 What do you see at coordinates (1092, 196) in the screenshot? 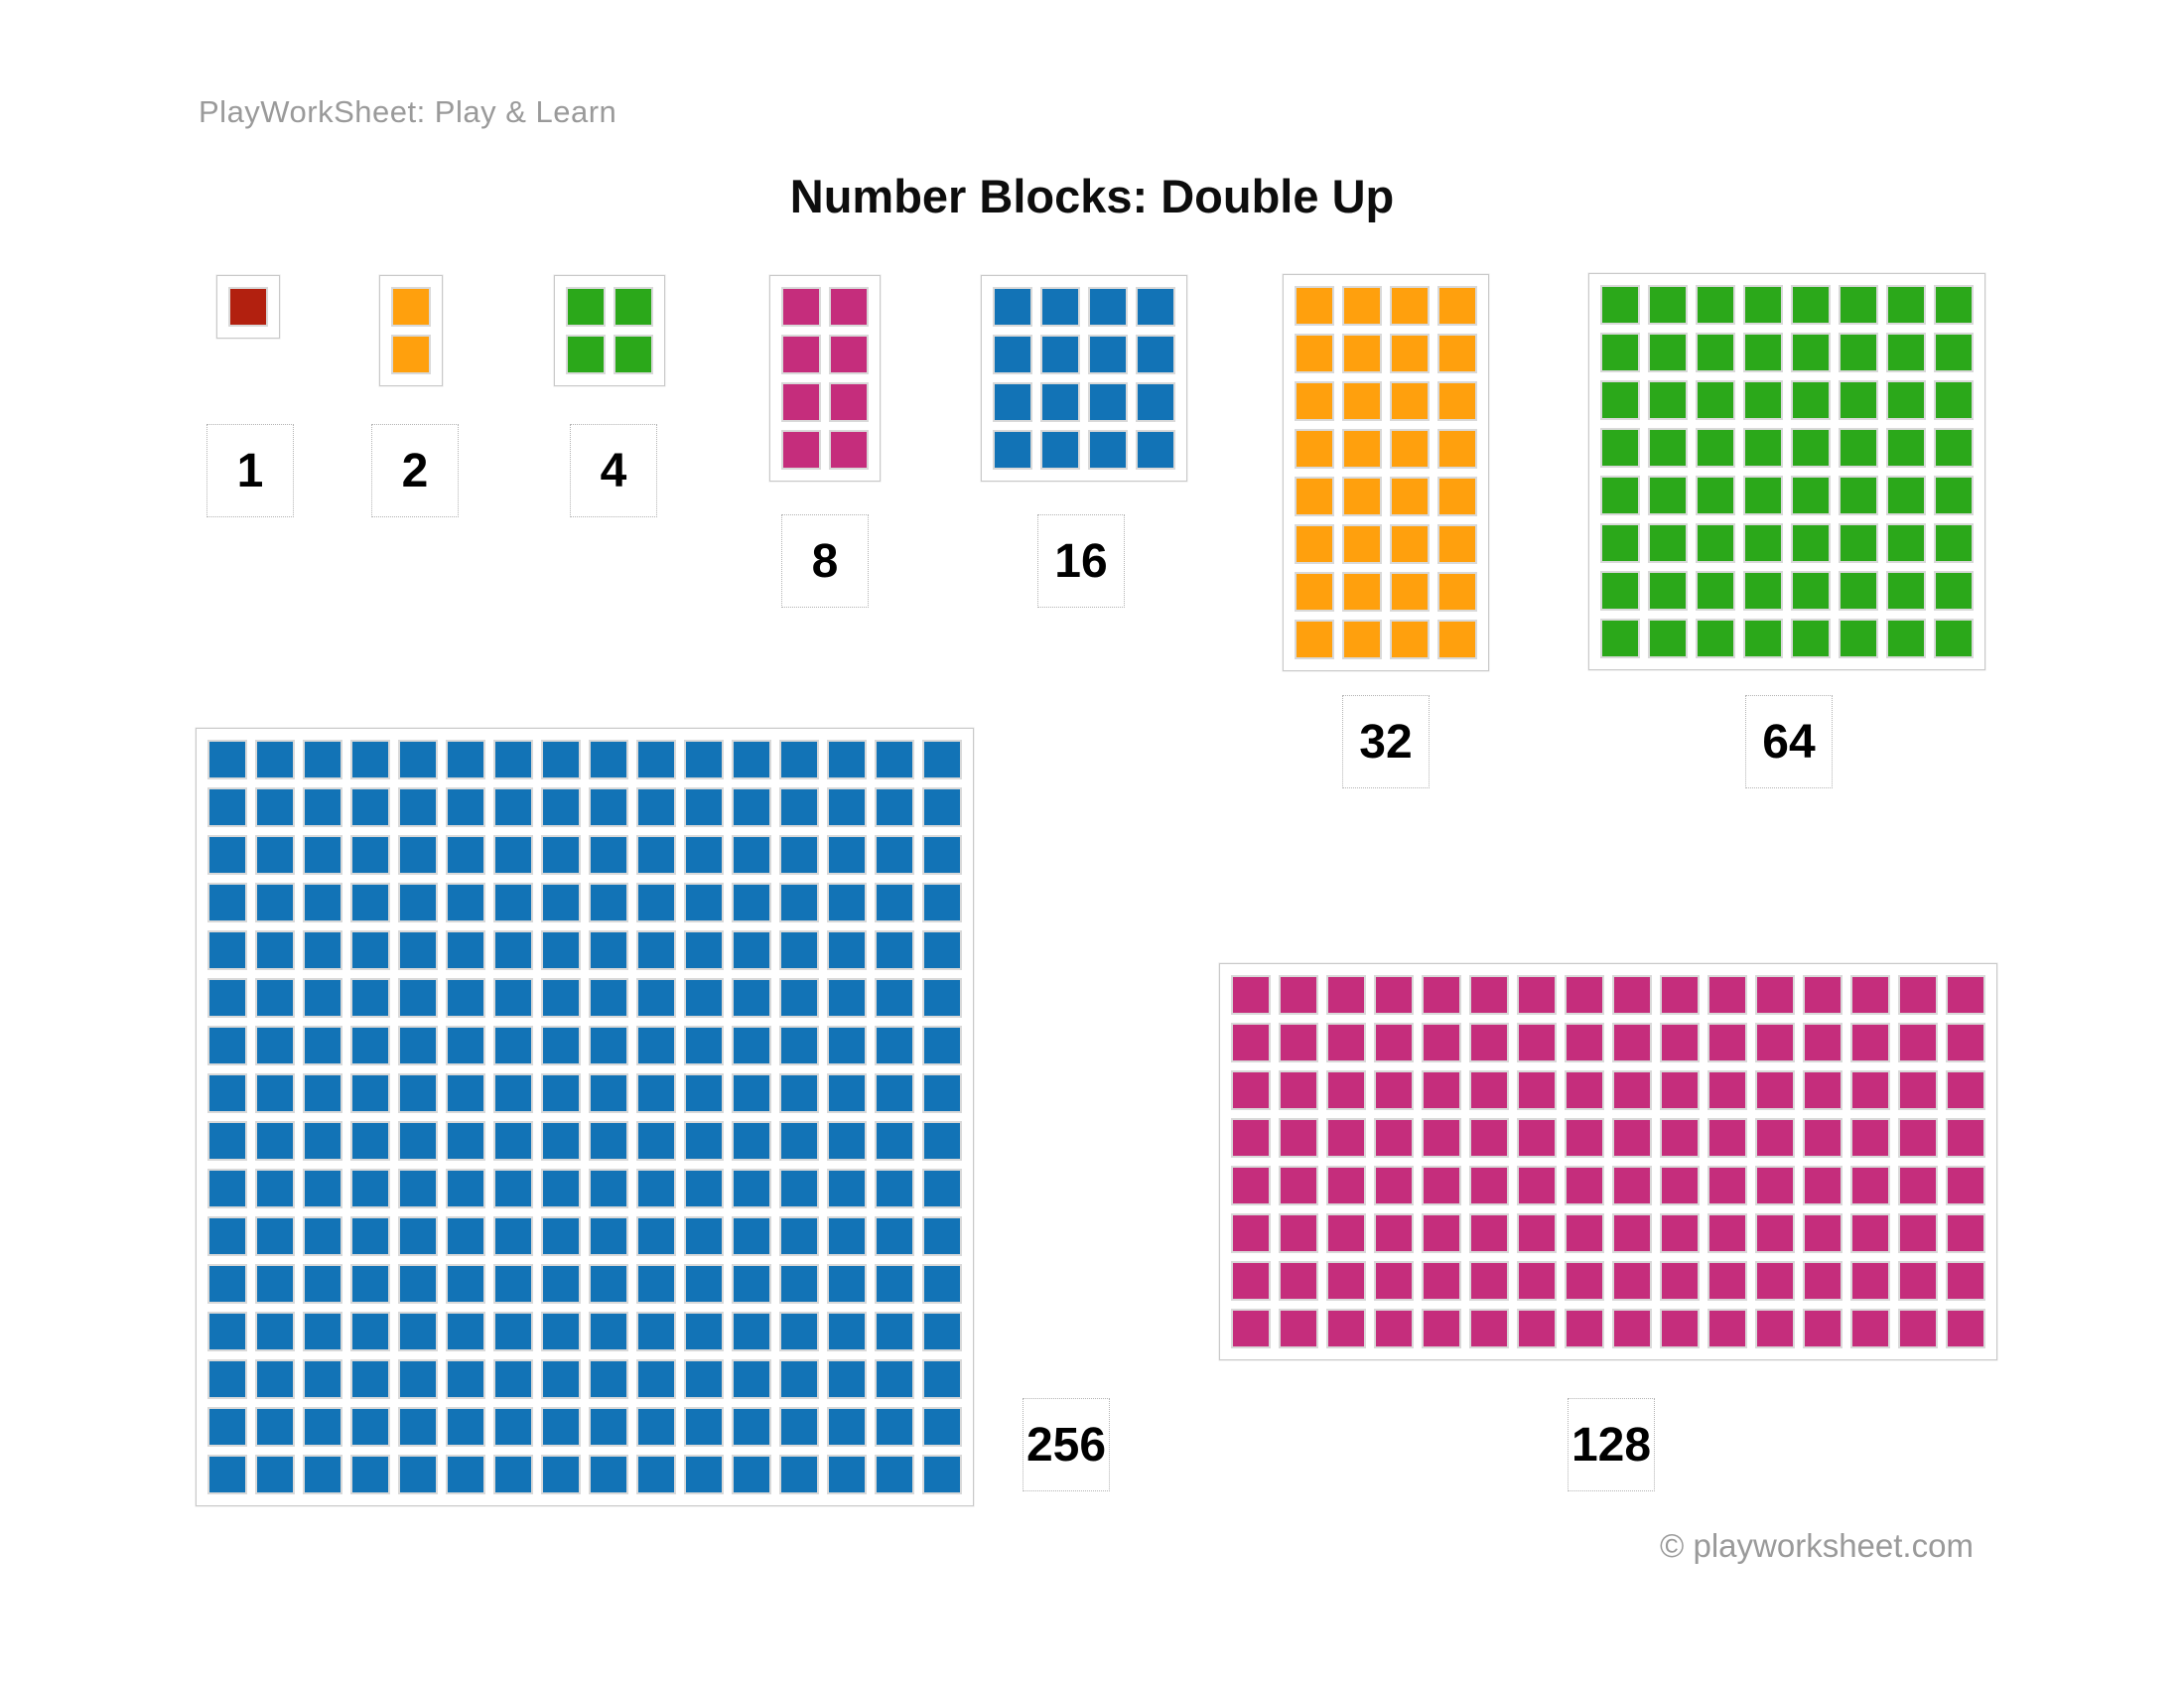
I see `page-title: Number Blocks: Double Up` at bounding box center [1092, 196].